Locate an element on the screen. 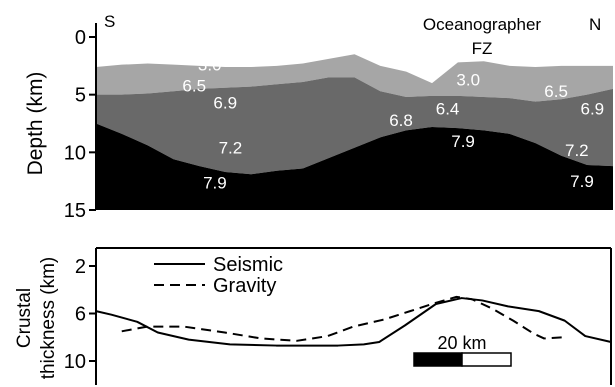  series-seismic-line is located at coordinates (353, 322).